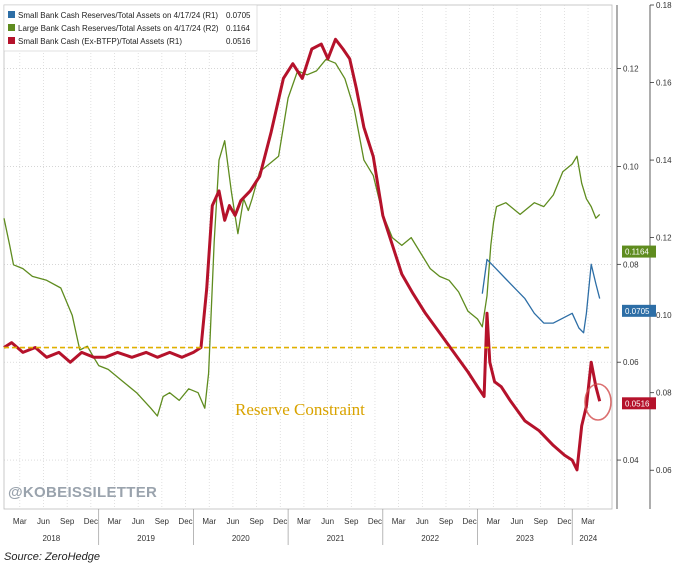 The height and width of the screenshot is (569, 683). I want to click on r2-tick-label: 0.18, so click(664, 5).